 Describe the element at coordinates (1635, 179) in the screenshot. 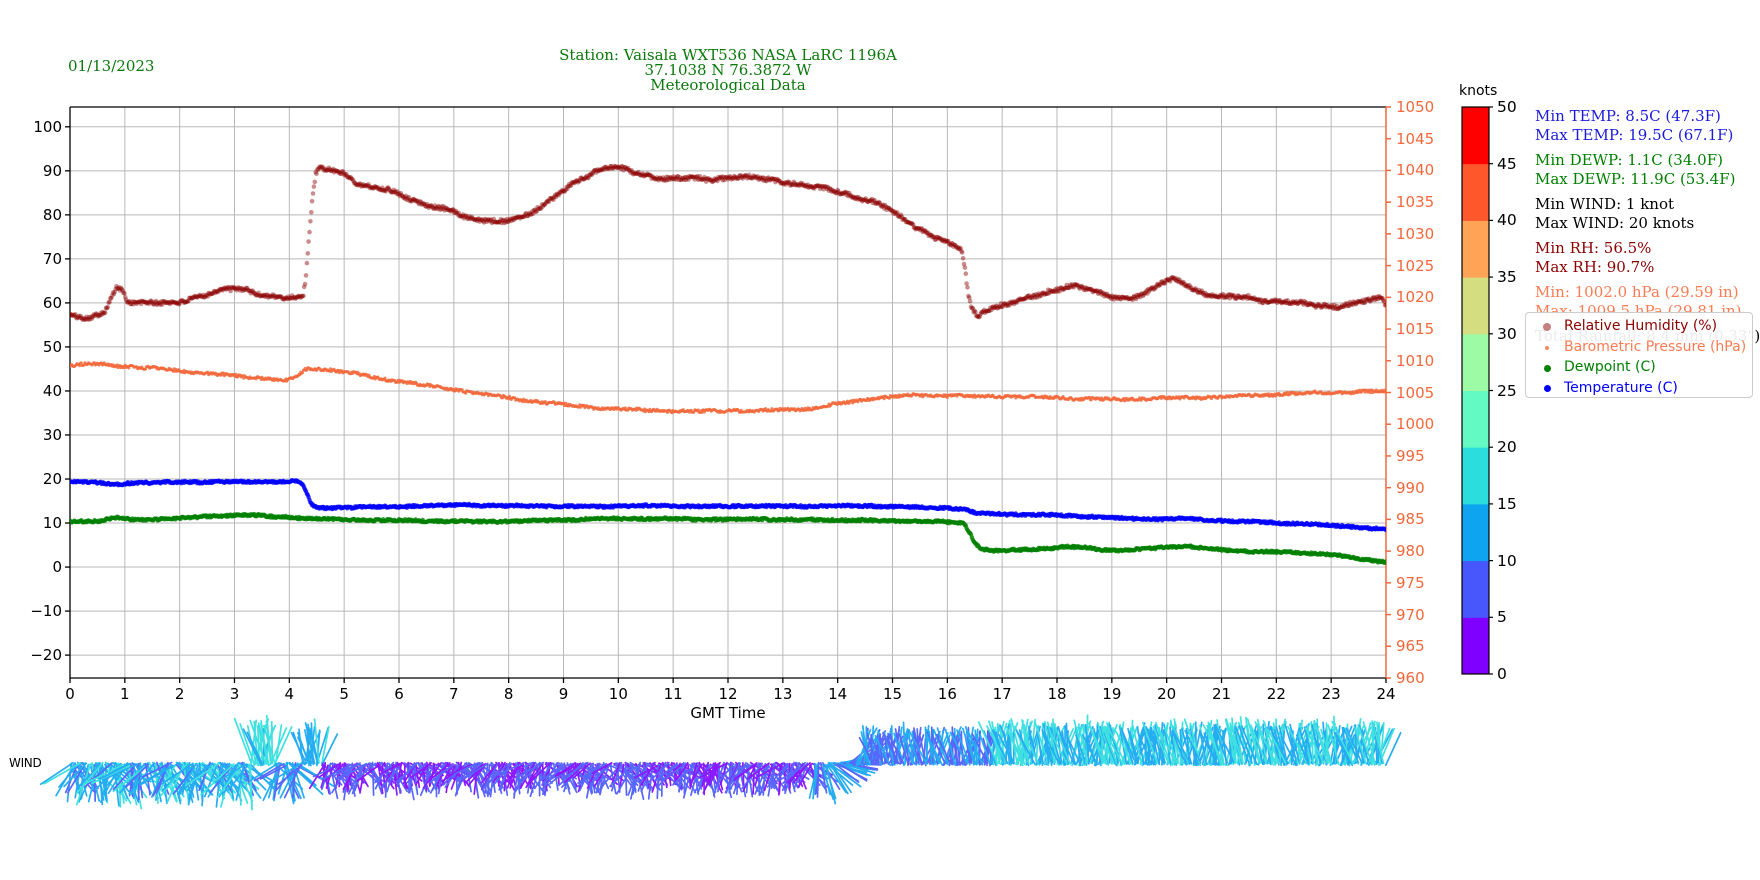

I see `stat-line-3: Max DEWP: 11.9C (53.4F)` at that location.